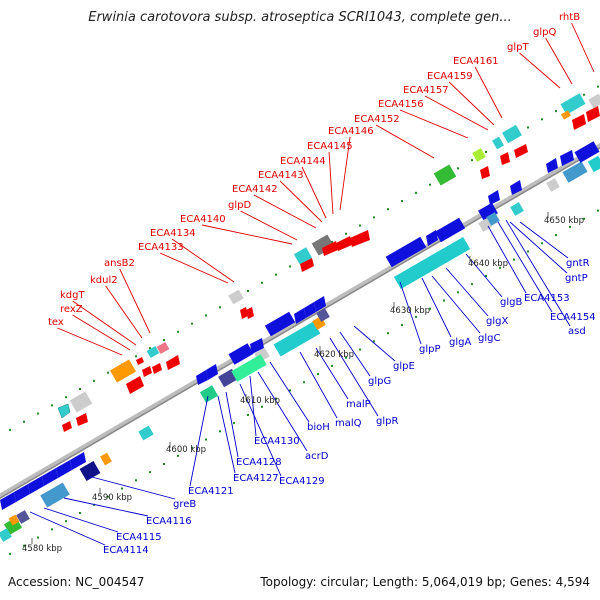  I want to click on kbp-label: 4600 kbp, so click(186, 450).